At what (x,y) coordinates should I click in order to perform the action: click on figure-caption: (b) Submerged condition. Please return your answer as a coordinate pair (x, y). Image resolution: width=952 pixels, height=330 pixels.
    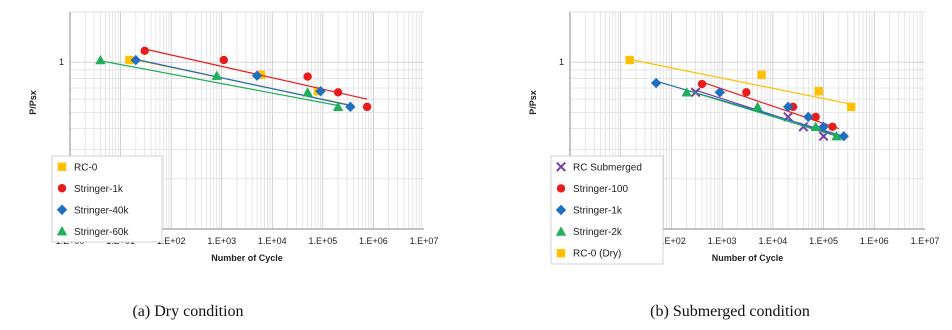
    Looking at the image, I should click on (730, 311).